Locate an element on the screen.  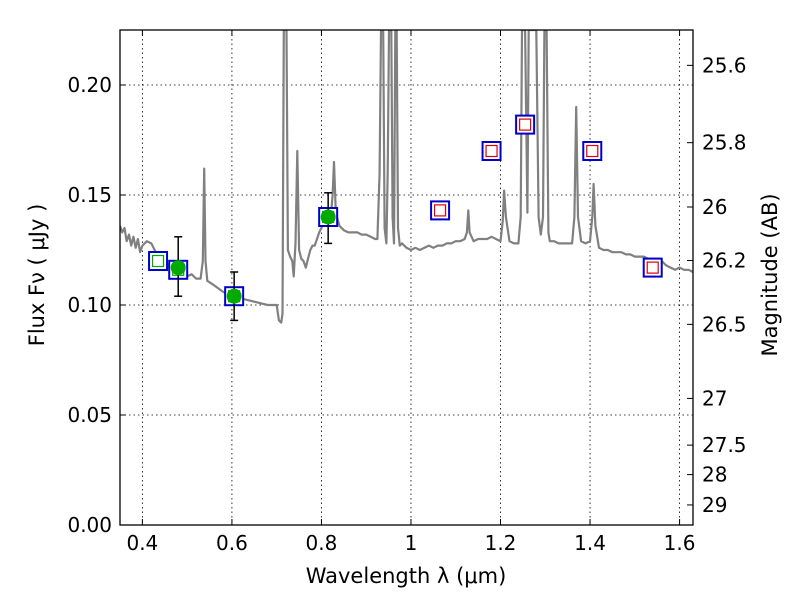
mag-tick-label: 26.5 is located at coordinates (724, 324).